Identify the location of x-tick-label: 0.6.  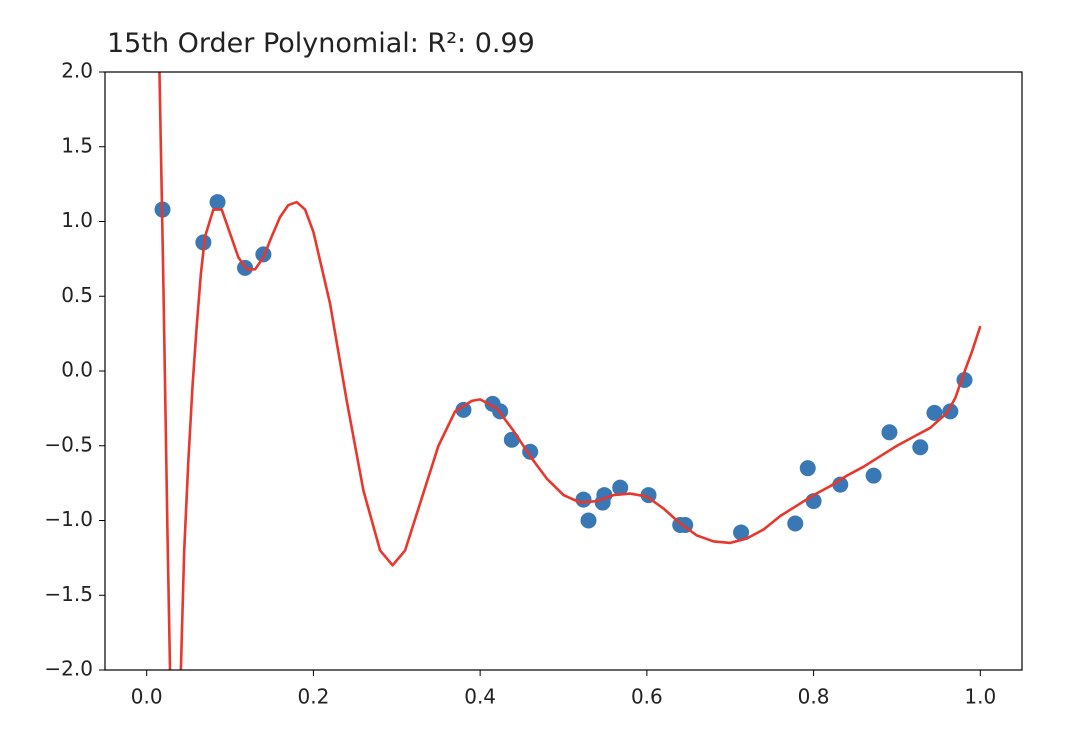
(647, 697).